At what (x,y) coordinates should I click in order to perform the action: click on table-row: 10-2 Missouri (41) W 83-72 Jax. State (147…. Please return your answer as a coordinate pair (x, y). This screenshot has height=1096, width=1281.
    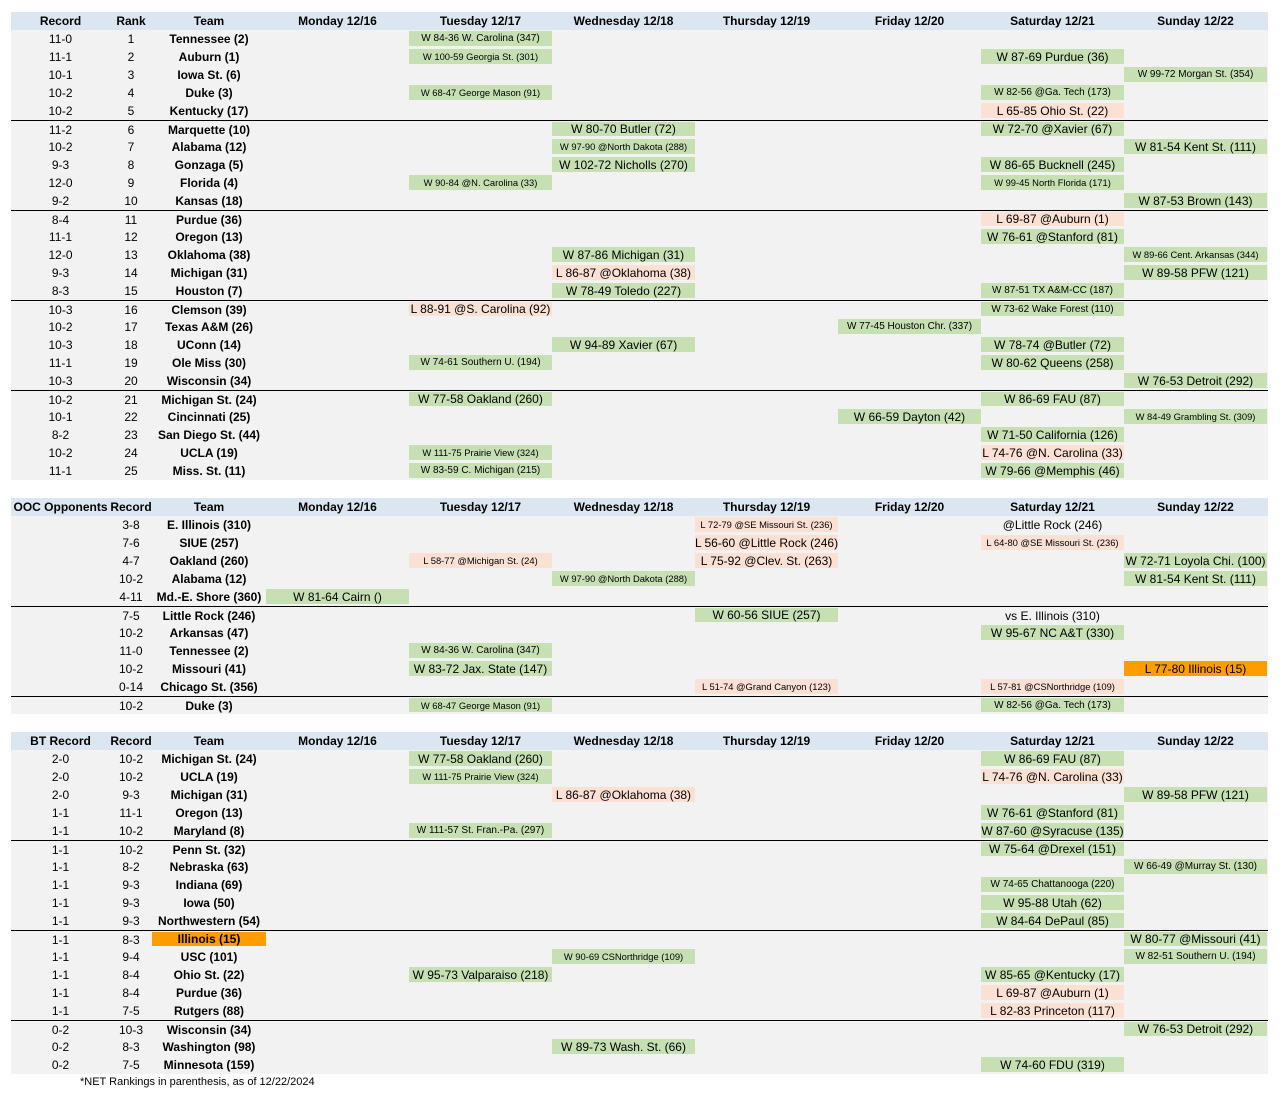
    Looking at the image, I should click on (639, 669).